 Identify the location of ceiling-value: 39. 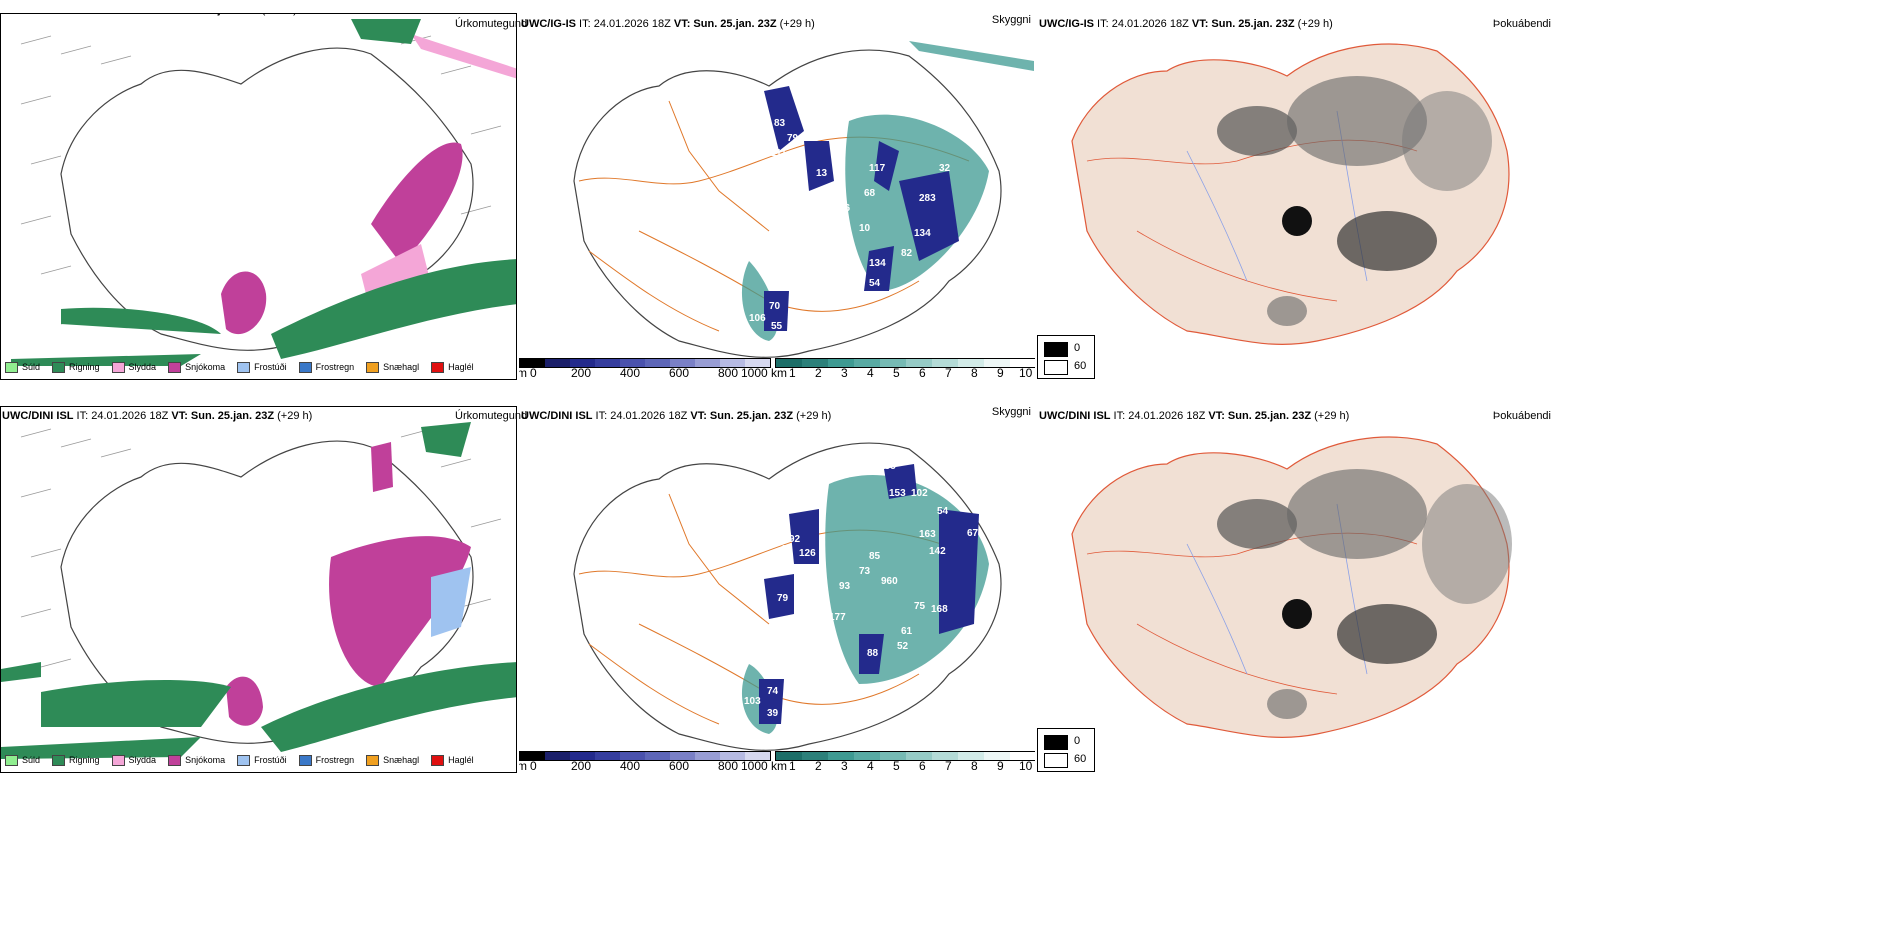
(773, 713).